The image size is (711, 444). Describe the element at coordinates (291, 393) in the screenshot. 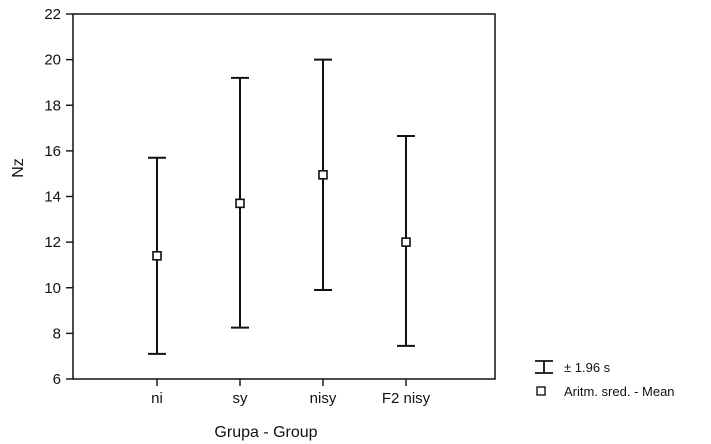

I see `x-axis: ni sy nisy F2 nisy` at that location.